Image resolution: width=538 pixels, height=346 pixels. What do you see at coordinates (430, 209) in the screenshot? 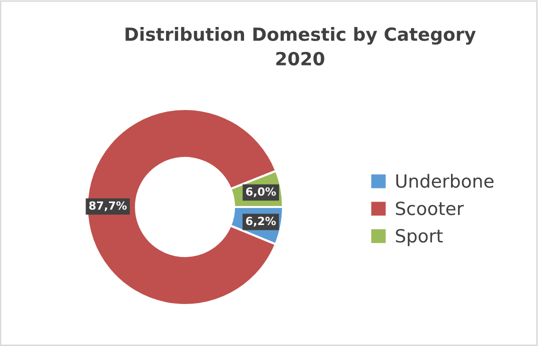
I see `legend-label: Scooter` at bounding box center [430, 209].